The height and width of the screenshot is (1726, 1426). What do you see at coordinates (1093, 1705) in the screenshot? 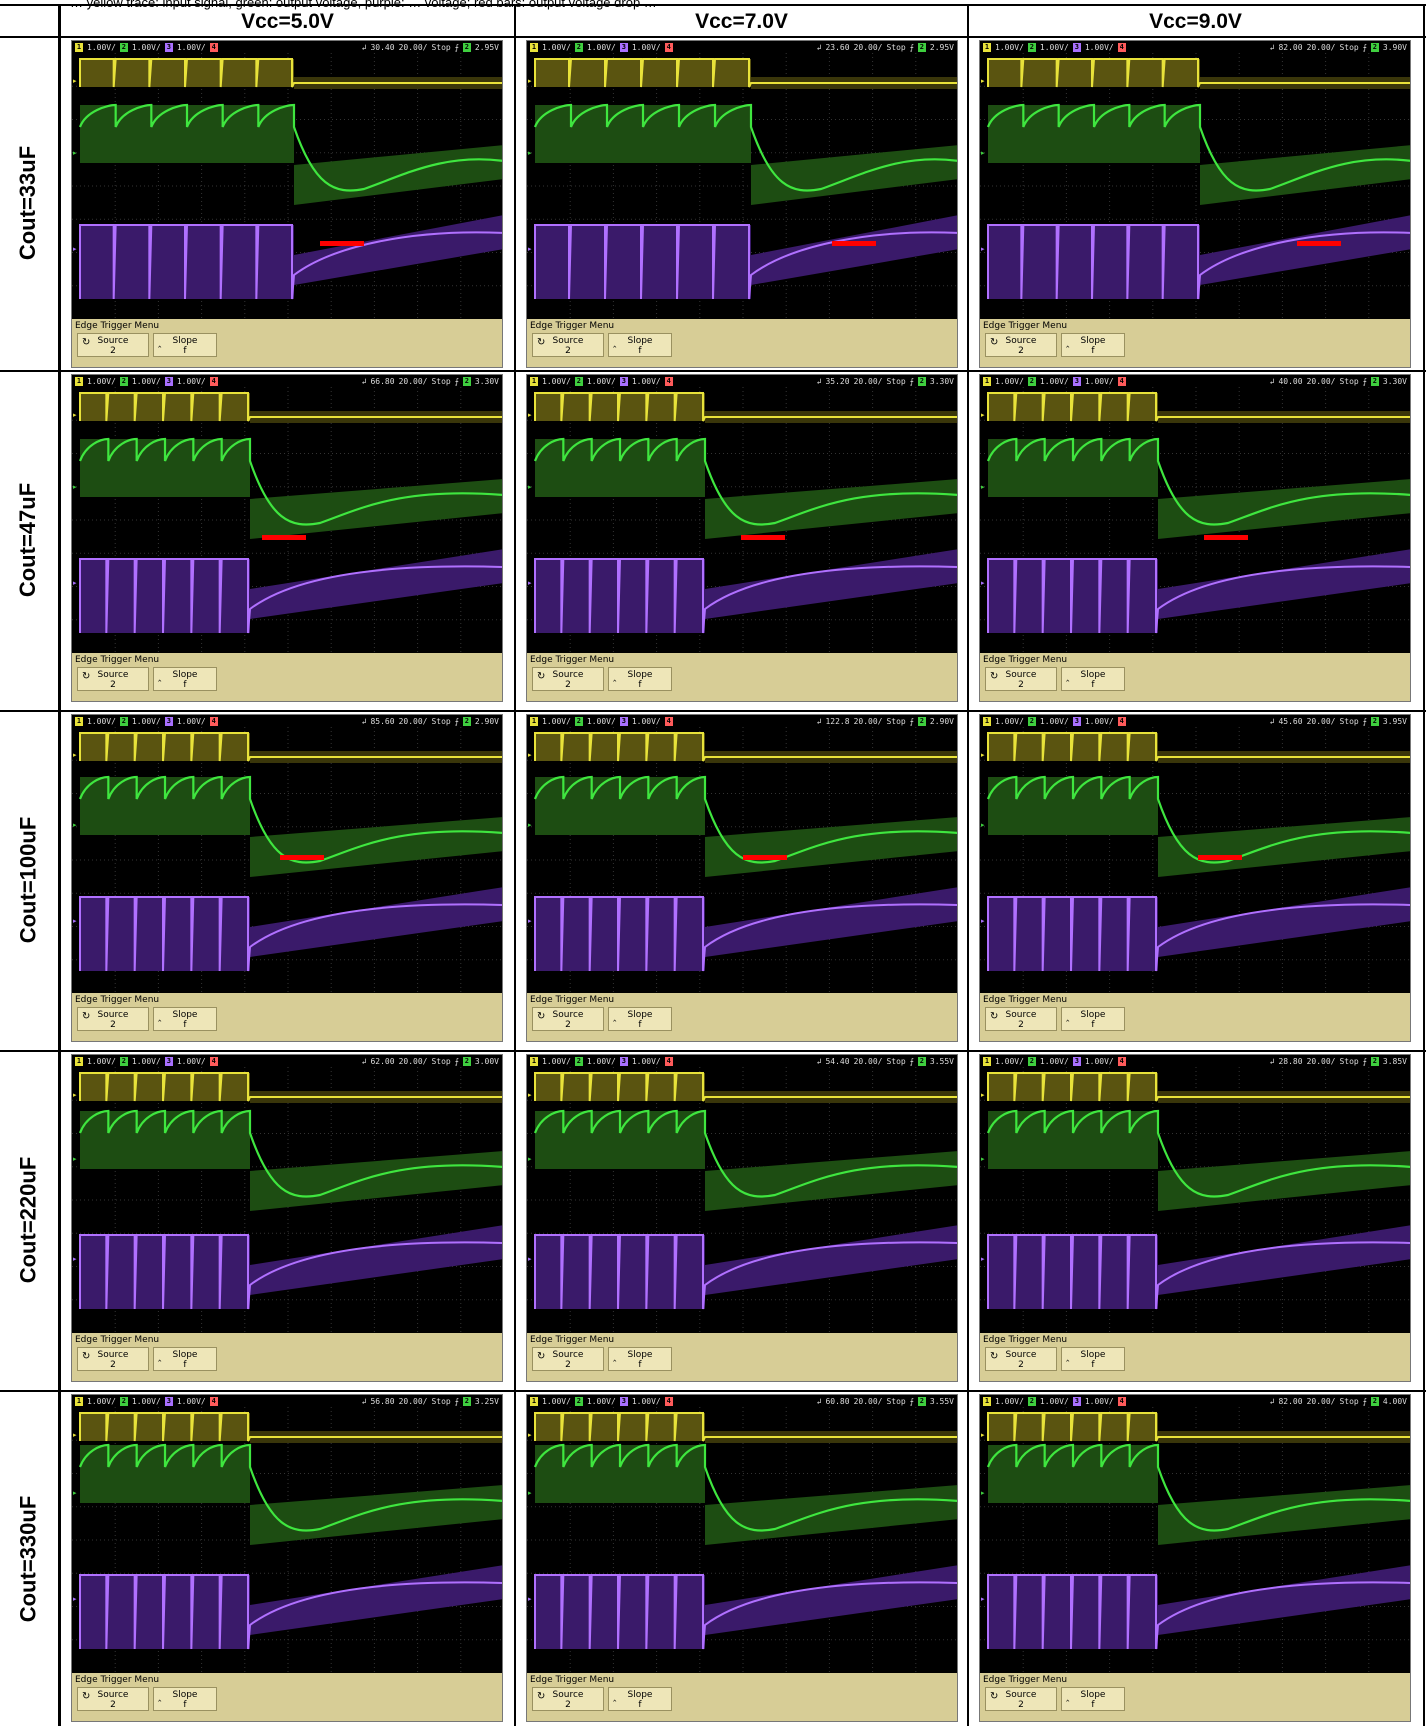
I see `slope-value: f` at bounding box center [1093, 1705].